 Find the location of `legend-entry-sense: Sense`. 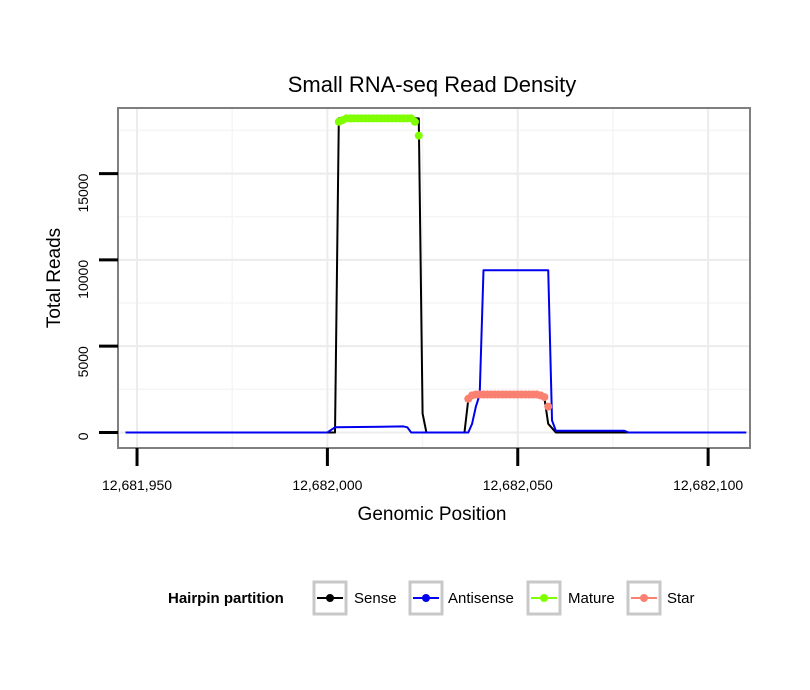

legend-entry-sense: Sense is located at coordinates (354, 598).